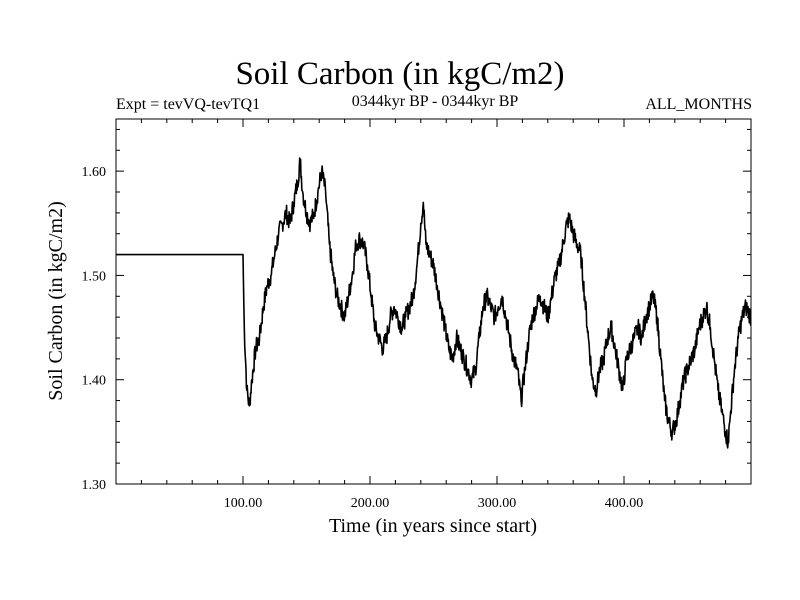  I want to click on chart-title: Soil Carbon (in kgC/m2), so click(400, 74).